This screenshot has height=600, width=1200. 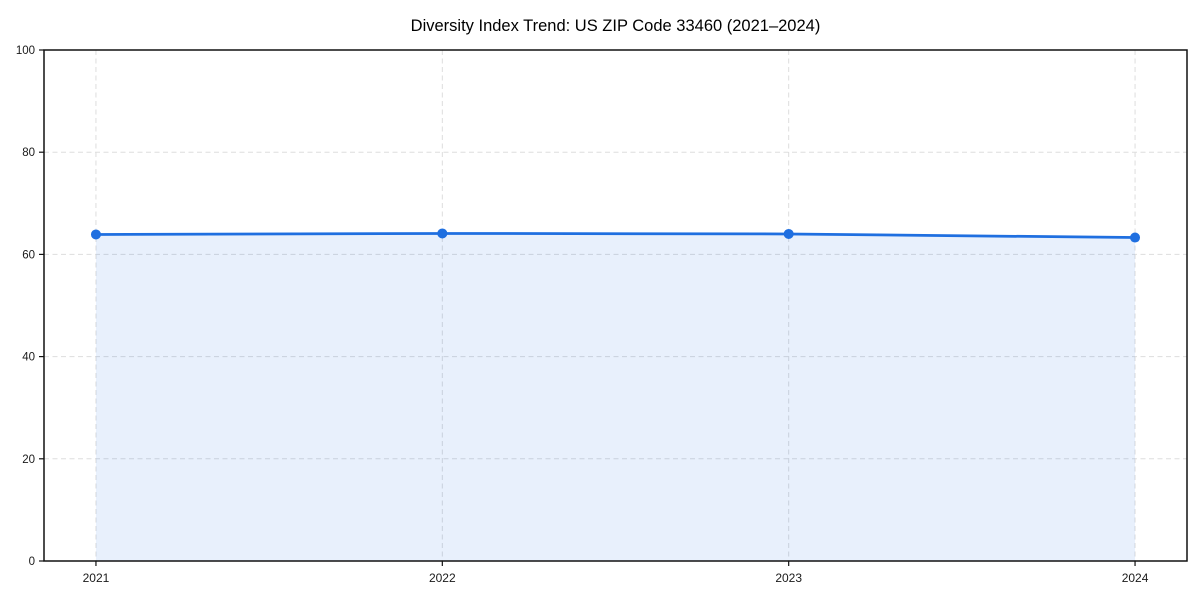 I want to click on series-line, so click(x=615, y=235).